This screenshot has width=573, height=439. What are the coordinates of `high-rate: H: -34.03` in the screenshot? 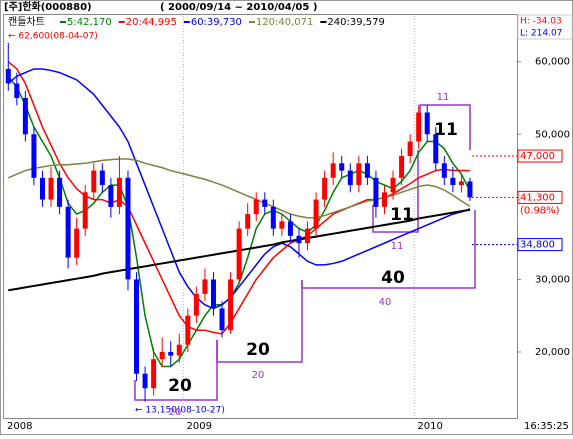 It's located at (541, 22).